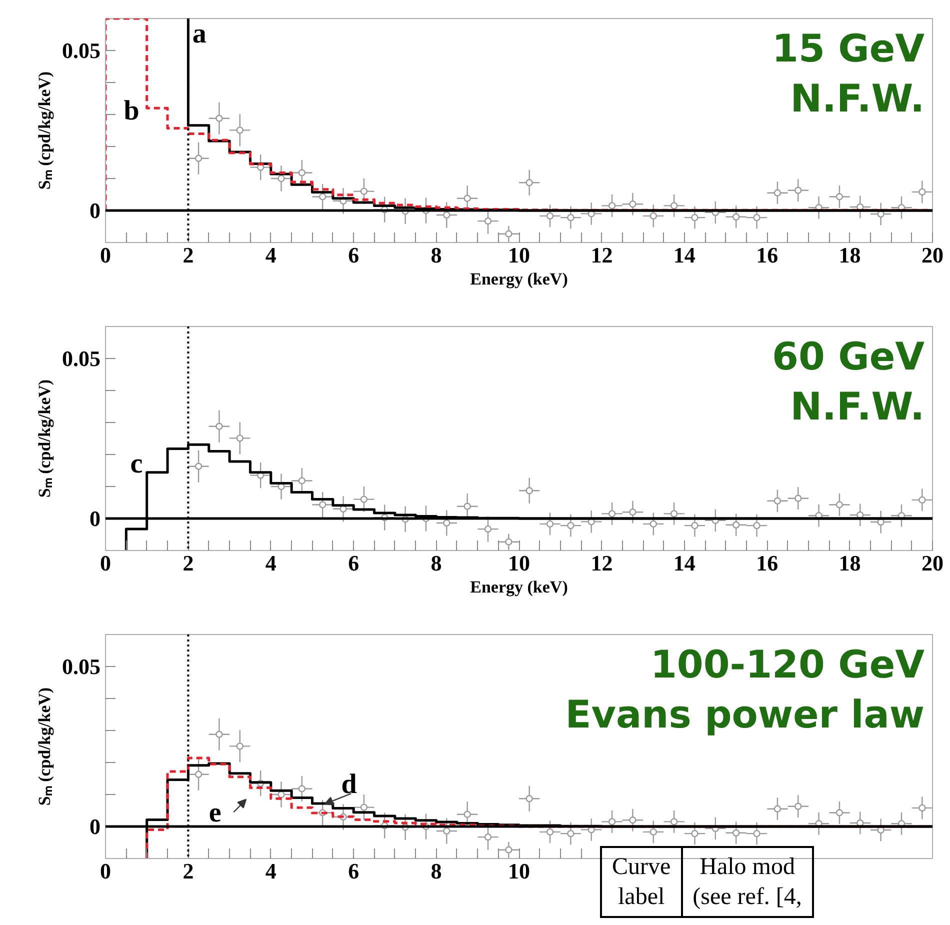  I want to click on annotation: Halo mod (see ref. [4,, so click(747, 882).